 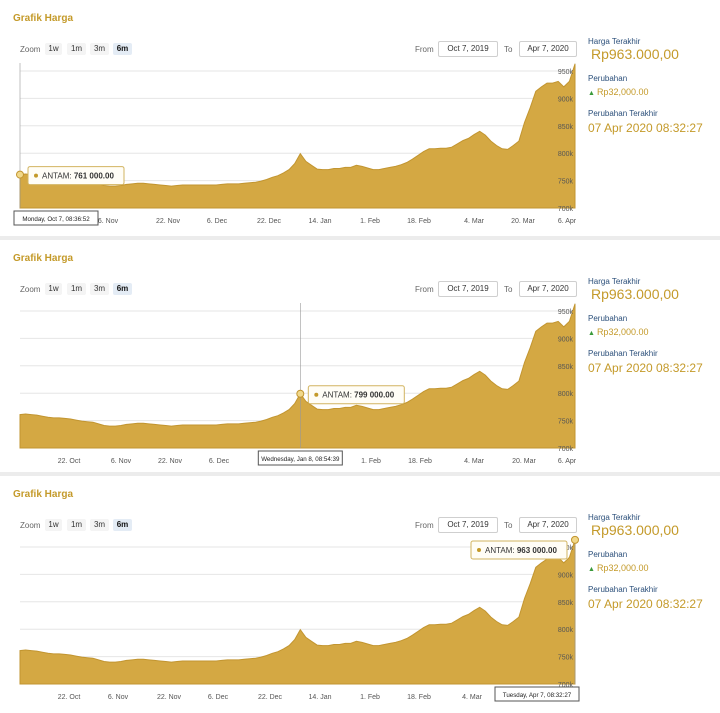 I want to click on tooltip-date-text: Tuesday, Apr 7, 08:32:27, so click(x=537, y=695).